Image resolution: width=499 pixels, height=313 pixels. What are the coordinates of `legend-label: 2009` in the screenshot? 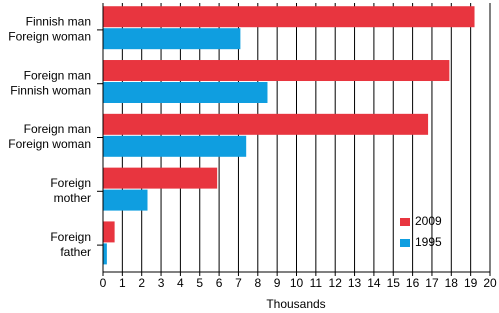 It's located at (428, 221).